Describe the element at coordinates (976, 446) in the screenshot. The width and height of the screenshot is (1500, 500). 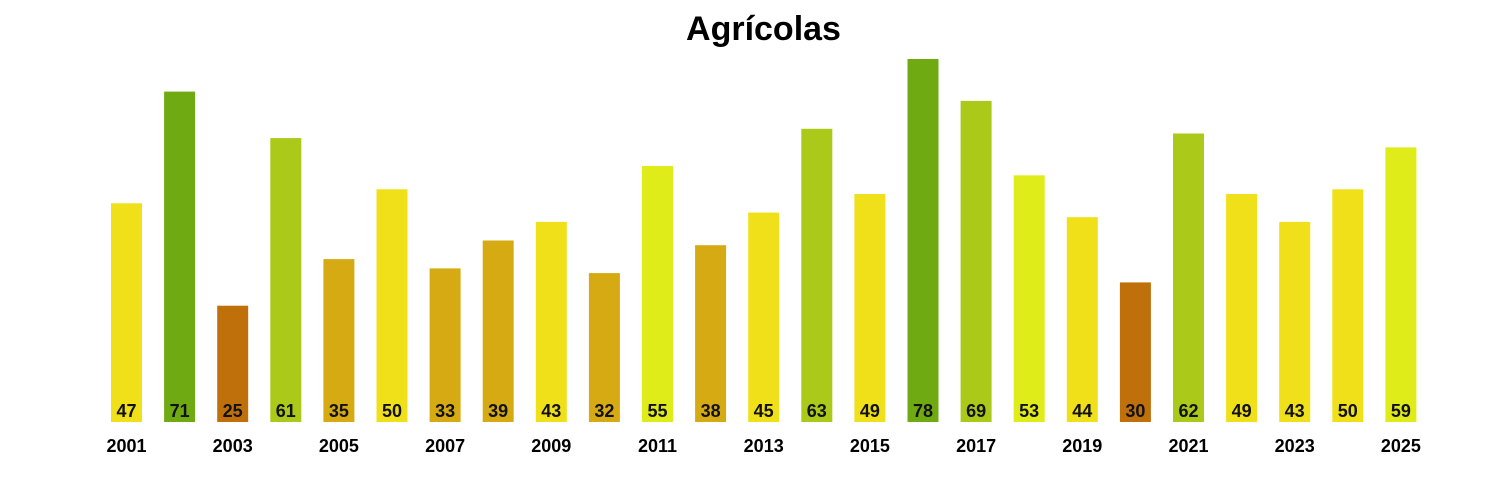
I see `x-tick-2017: 2017` at that location.